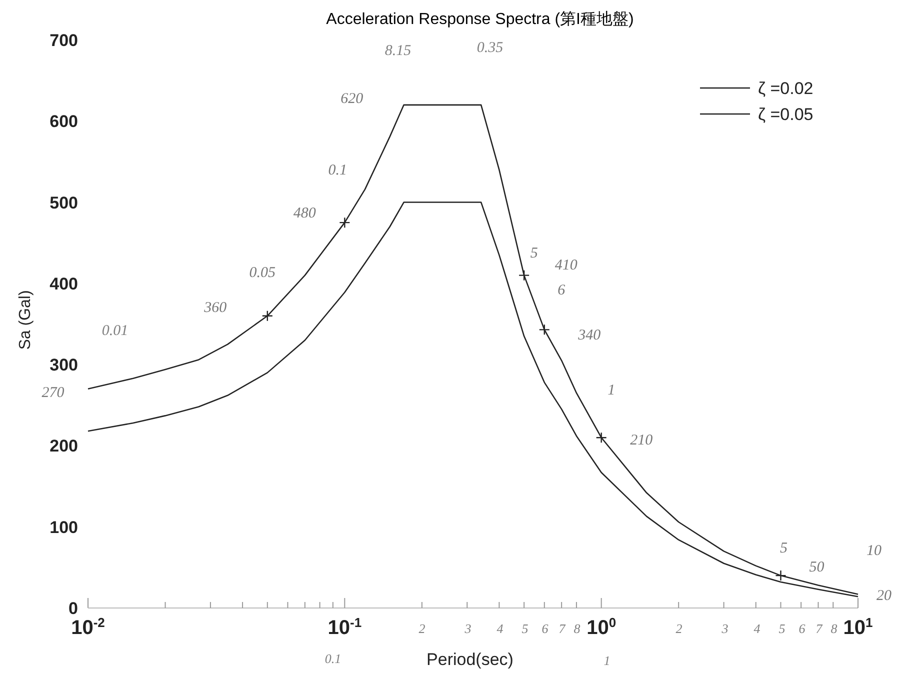 This screenshot has height=692, width=897. I want to click on annotation: 410, so click(566, 265).